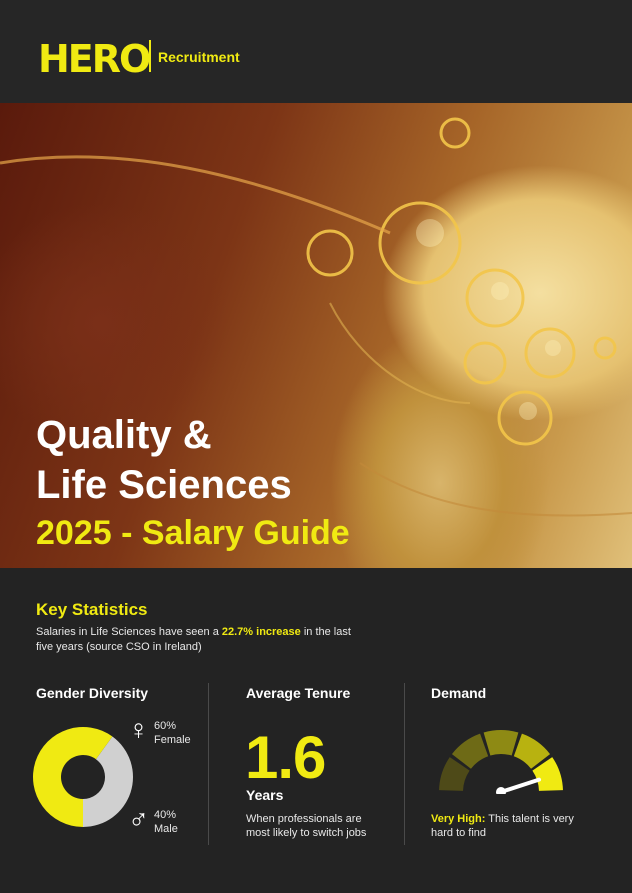  Describe the element at coordinates (129, 632) in the screenshot. I see `ks-text-before: Salaries in Life Sciences have seen a` at that location.